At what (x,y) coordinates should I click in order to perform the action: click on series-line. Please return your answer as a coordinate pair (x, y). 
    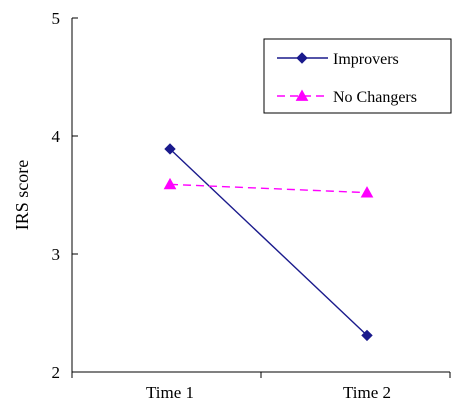
    Looking at the image, I should click on (268, 188).